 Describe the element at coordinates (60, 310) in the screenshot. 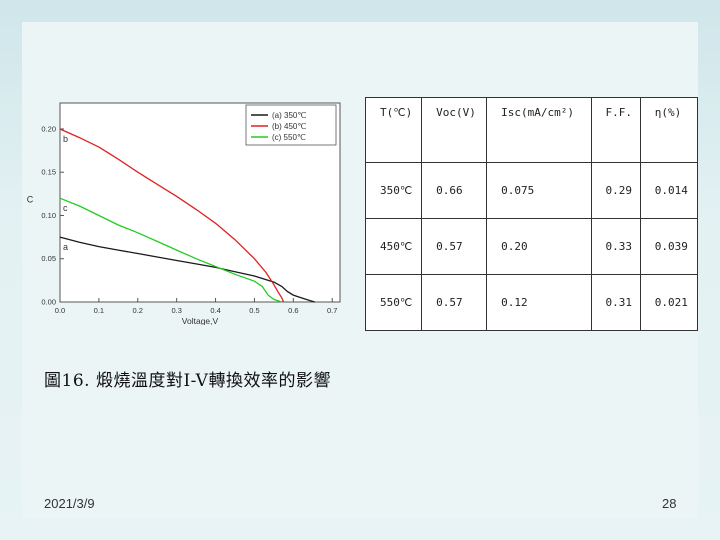

I see `x-tick-label: 0.0` at that location.